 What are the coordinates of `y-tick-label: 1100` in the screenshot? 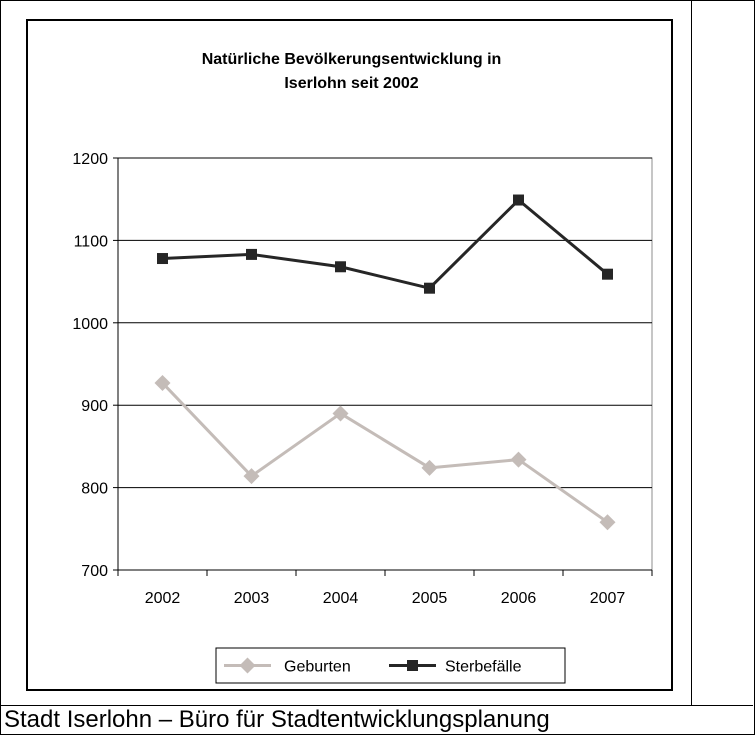 It's located at (91, 241).